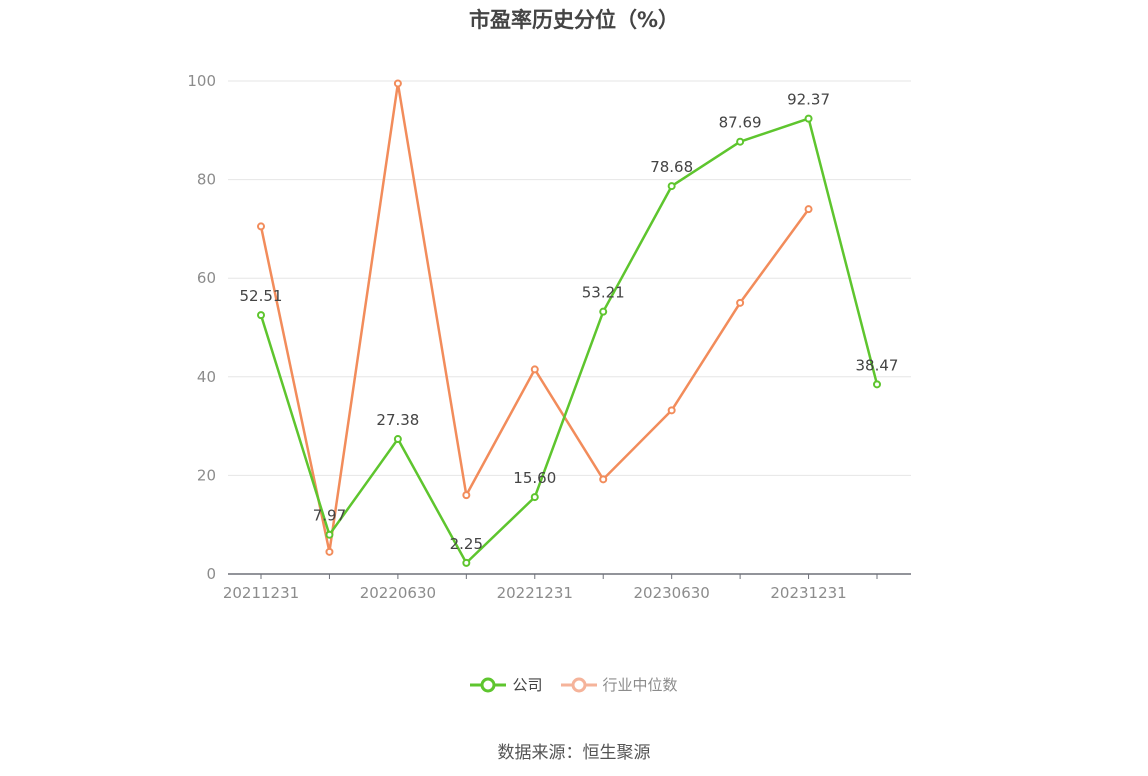  What do you see at coordinates (206, 180) in the screenshot?
I see `y-tick-label: 80` at bounding box center [206, 180].